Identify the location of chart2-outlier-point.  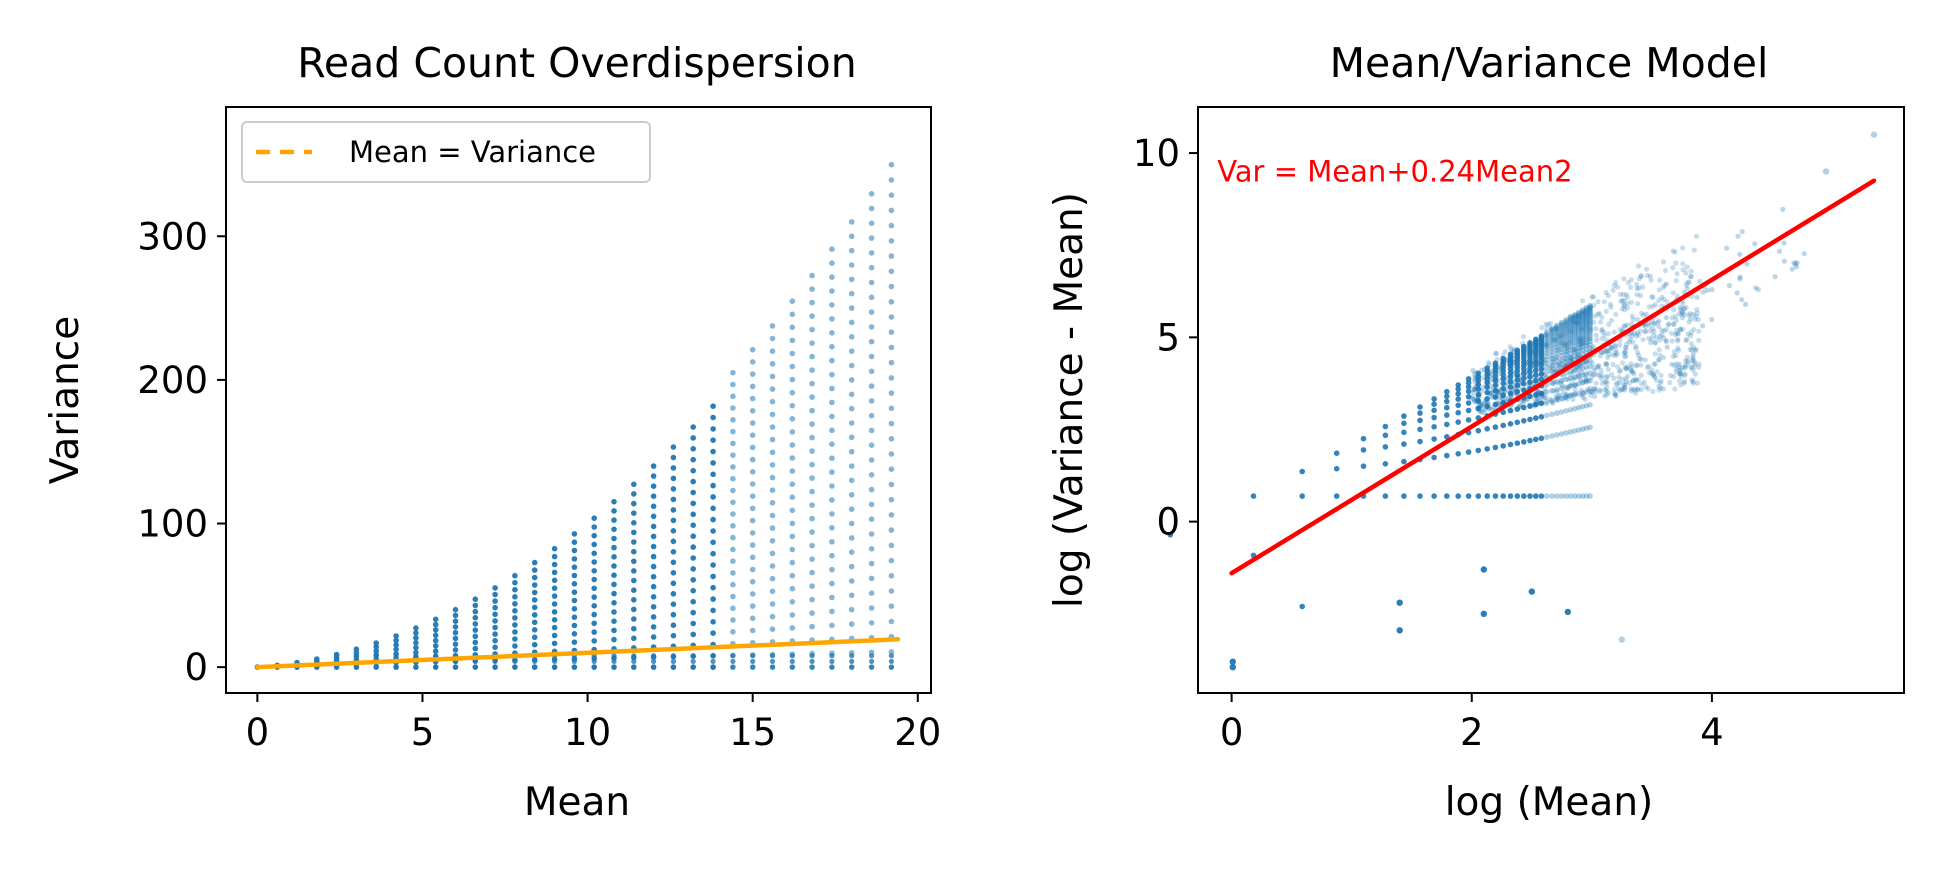
(1233, 667).